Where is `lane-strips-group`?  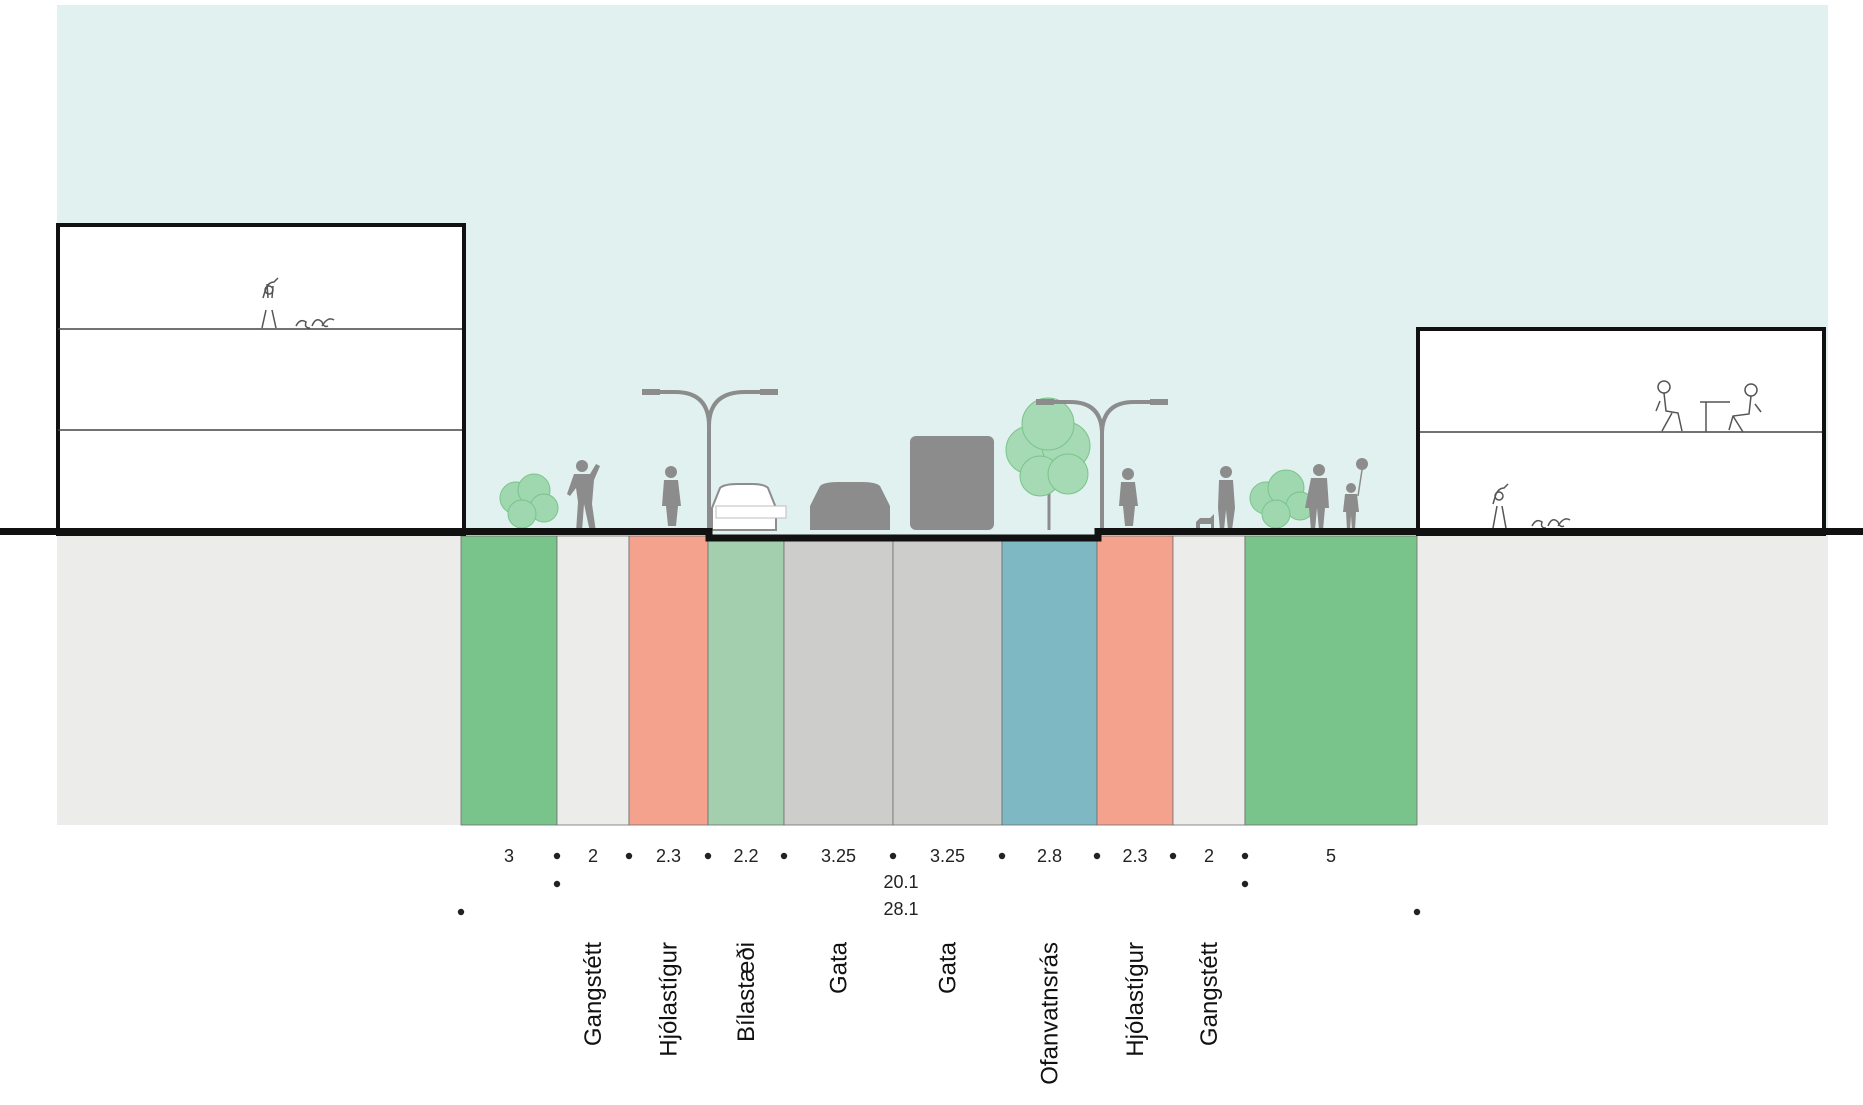 lane-strips-group is located at coordinates (939, 680).